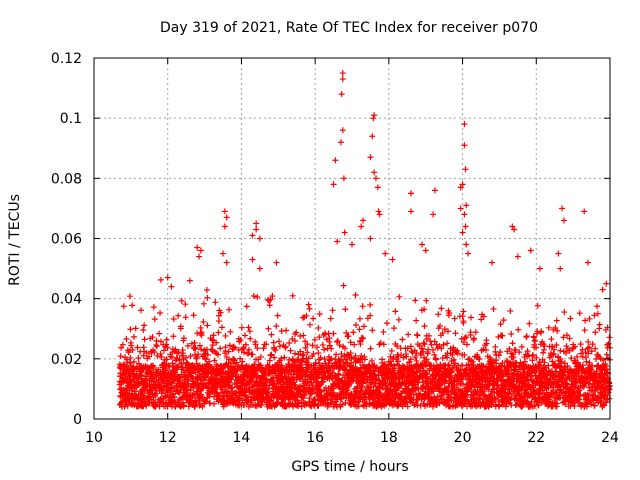 The width and height of the screenshot is (640, 480). I want to click on x-tick-label: 20, so click(463, 438).